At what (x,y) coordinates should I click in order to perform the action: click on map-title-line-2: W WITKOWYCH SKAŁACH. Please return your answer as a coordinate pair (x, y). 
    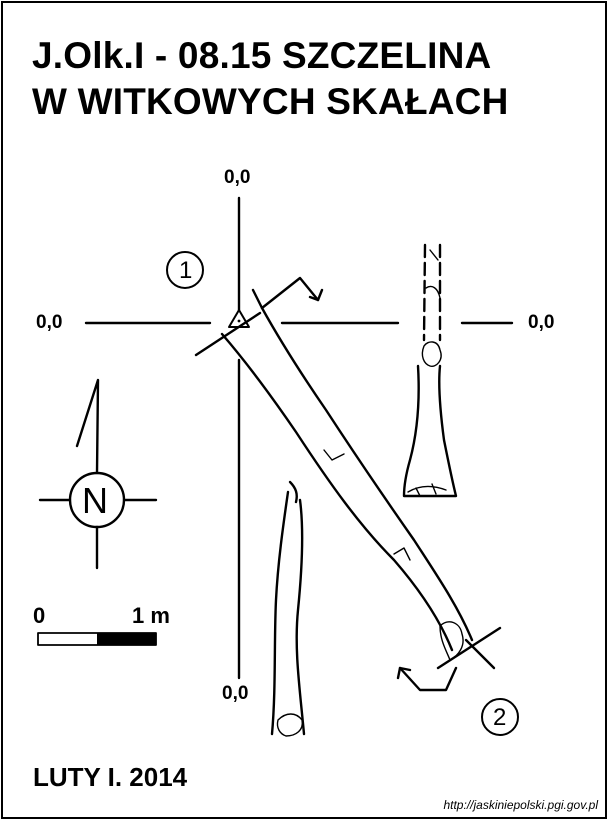
    Looking at the image, I should click on (270, 101).